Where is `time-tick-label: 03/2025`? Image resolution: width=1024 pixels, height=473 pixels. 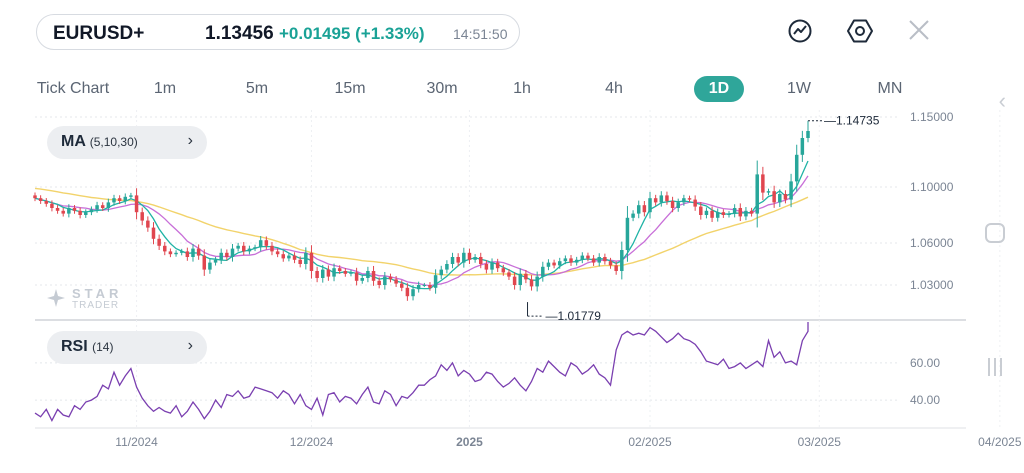
time-tick-label: 03/2025 is located at coordinates (820, 442).